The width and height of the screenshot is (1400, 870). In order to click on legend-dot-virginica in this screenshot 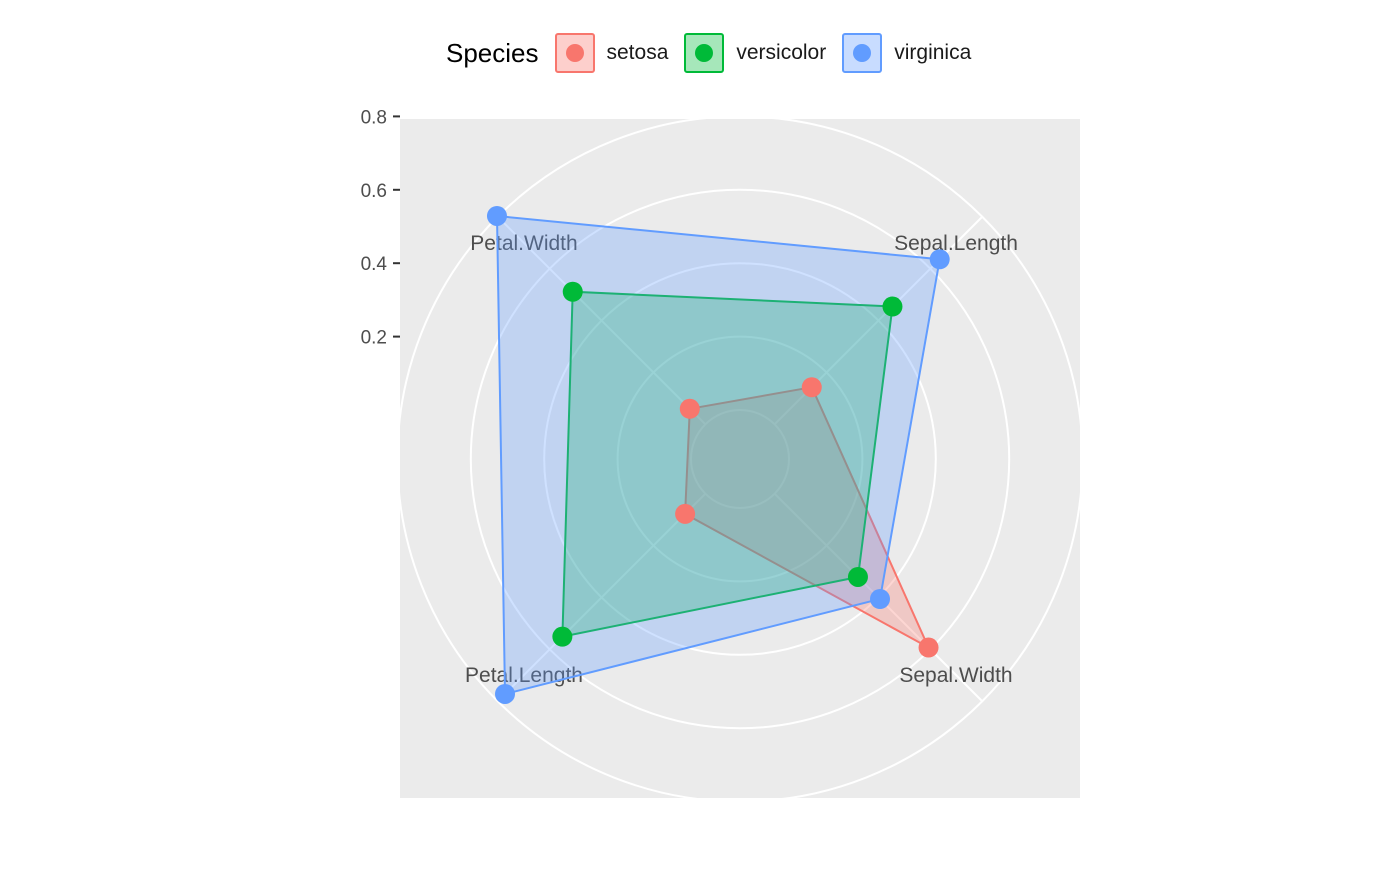, I will do `click(862, 53)`.